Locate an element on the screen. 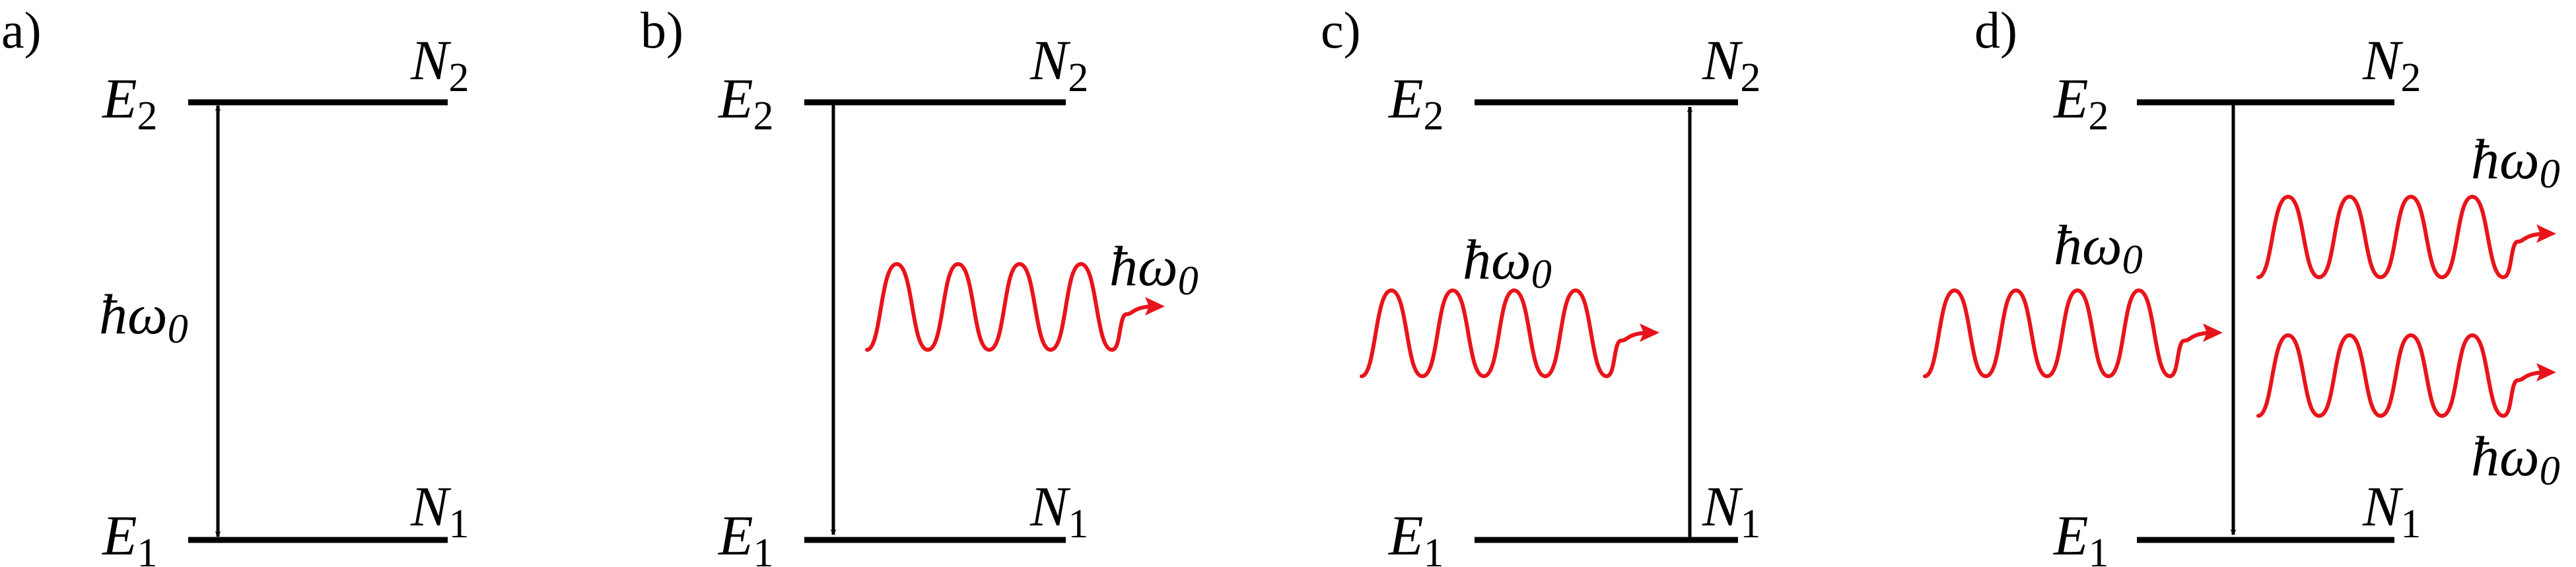 This screenshot has height=567, width=2576. incoming-photon-label: ħω0 is located at coordinates (2099, 248).